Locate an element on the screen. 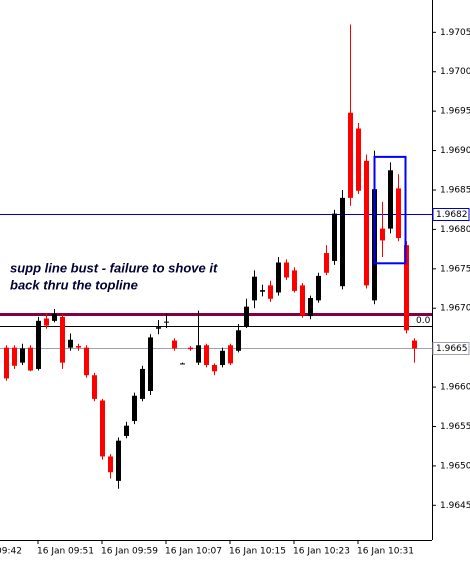  y-tick-label: 1.9655 is located at coordinates (455, 427).